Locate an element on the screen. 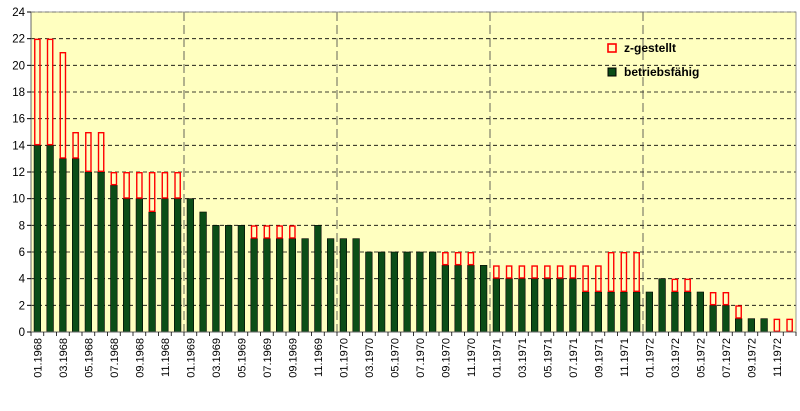 This screenshot has width=800, height=411. y-tick-label: 16 is located at coordinates (18, 120).